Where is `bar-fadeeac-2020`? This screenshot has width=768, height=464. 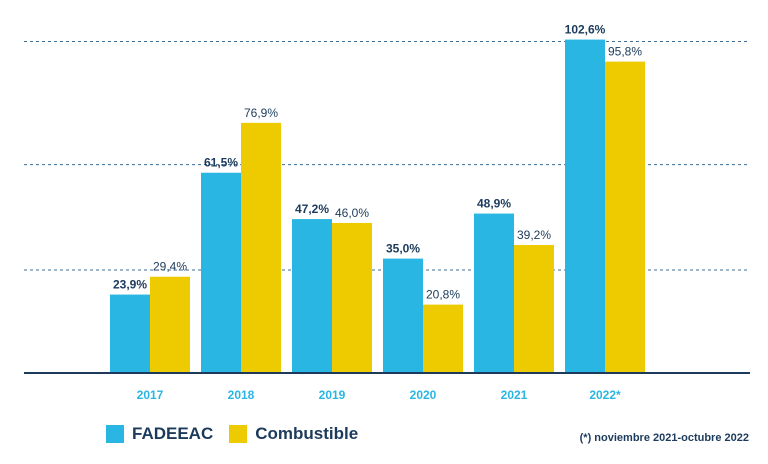 bar-fadeeac-2020 is located at coordinates (403, 315).